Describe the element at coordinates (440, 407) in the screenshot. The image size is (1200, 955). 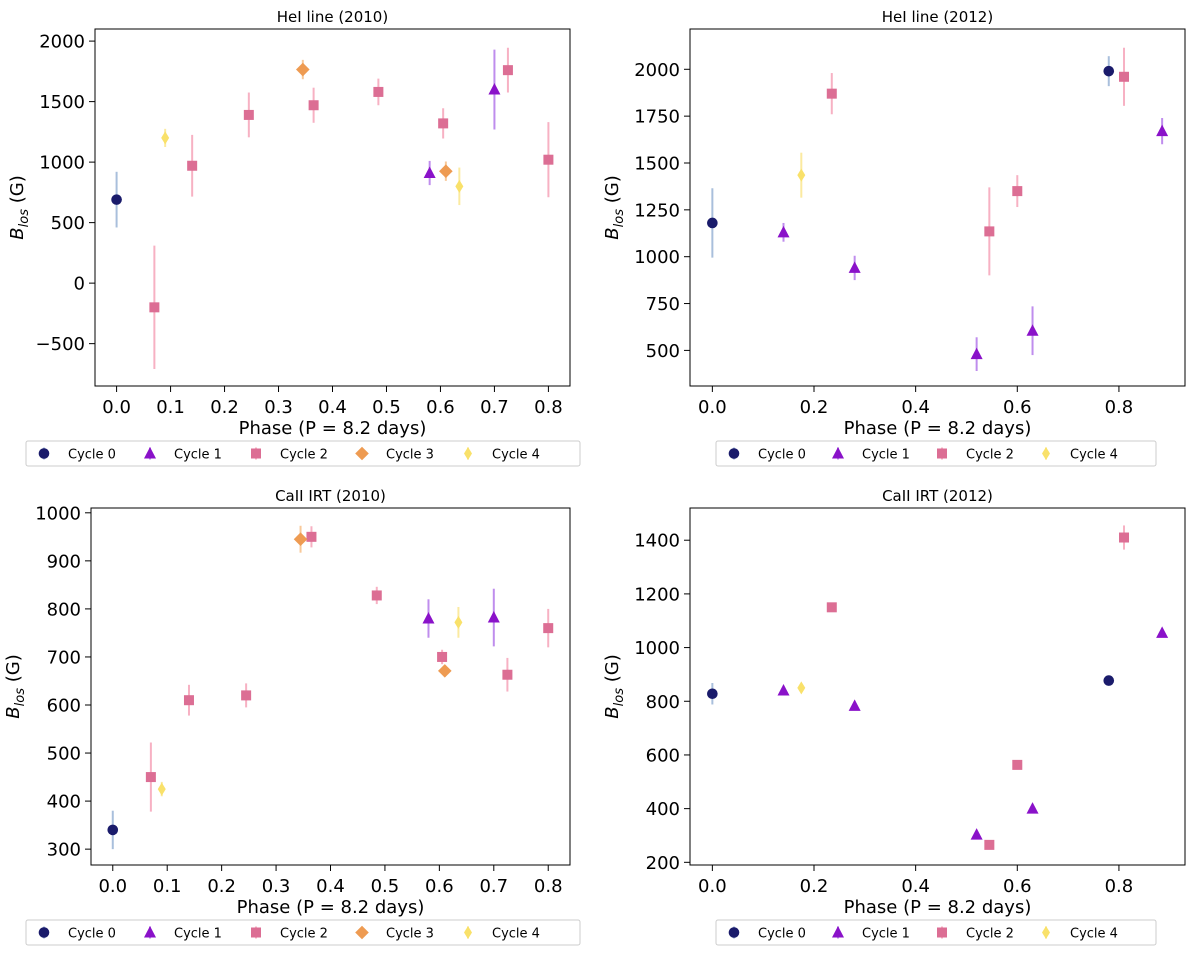
I see `x-tick-label: 0.6` at that location.